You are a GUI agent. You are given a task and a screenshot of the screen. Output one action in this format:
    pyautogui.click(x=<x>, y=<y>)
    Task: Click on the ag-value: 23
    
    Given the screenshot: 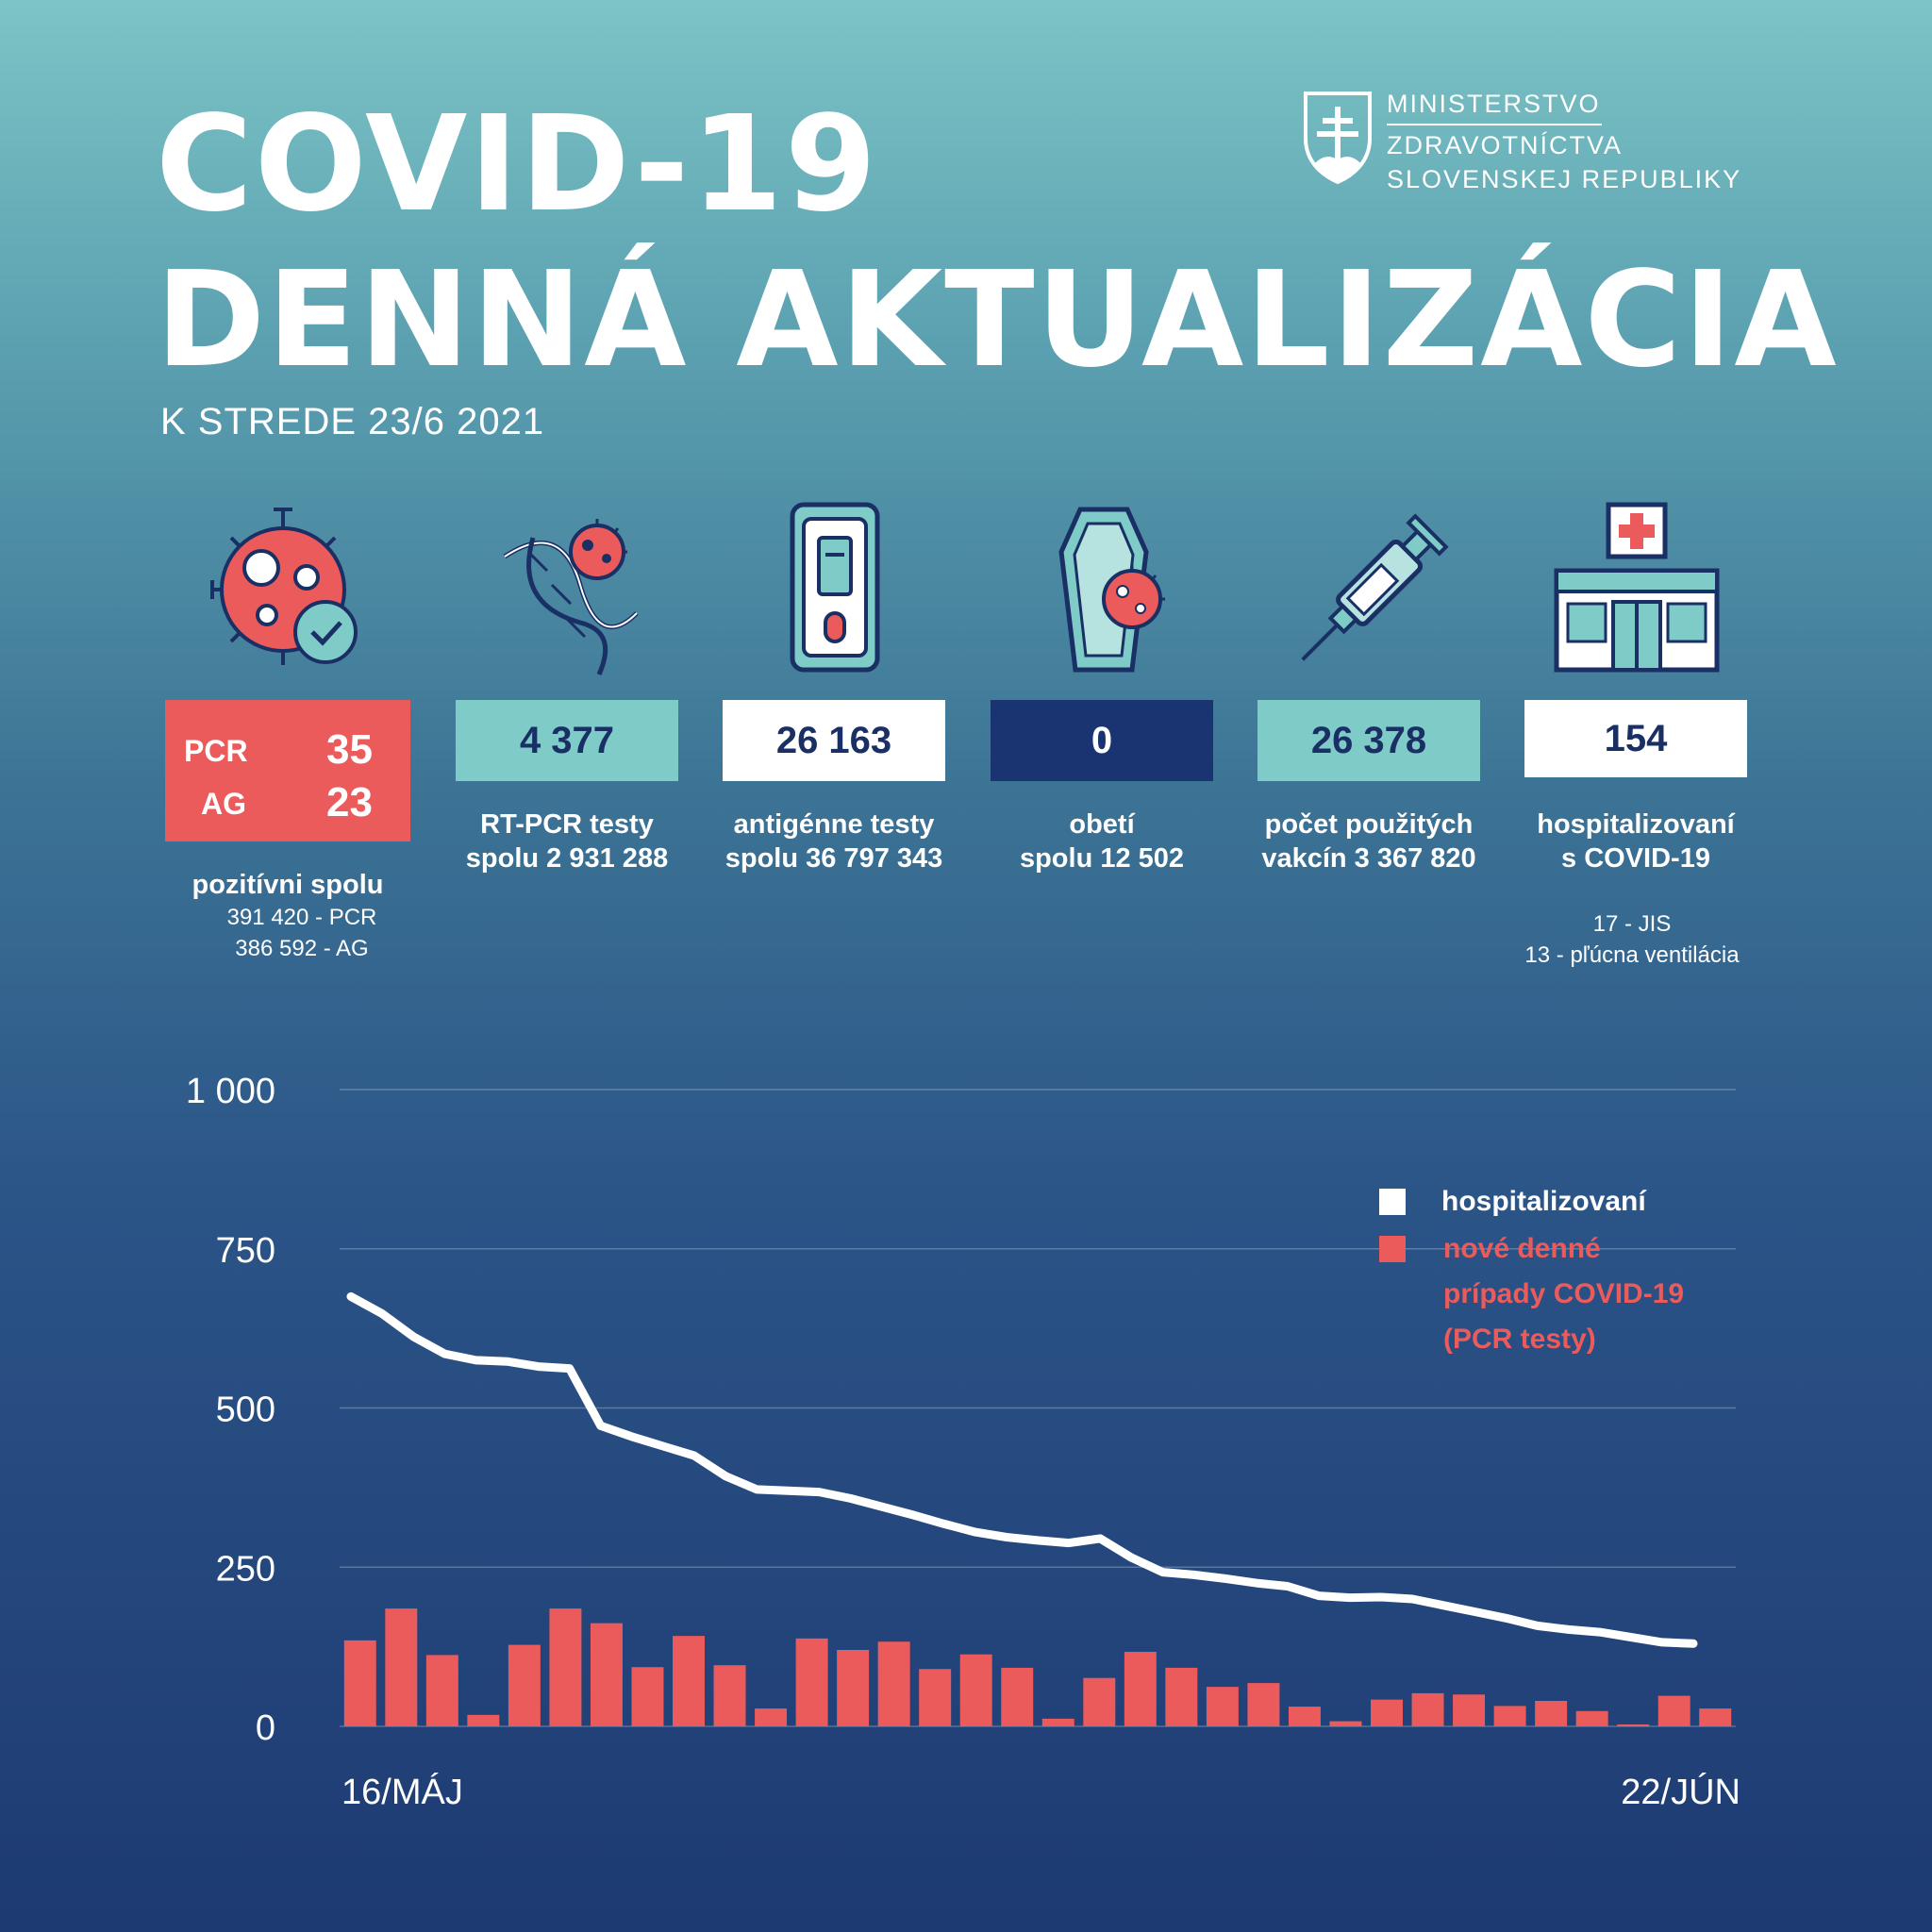 What is the action you would take?
    pyautogui.click(x=350, y=802)
    